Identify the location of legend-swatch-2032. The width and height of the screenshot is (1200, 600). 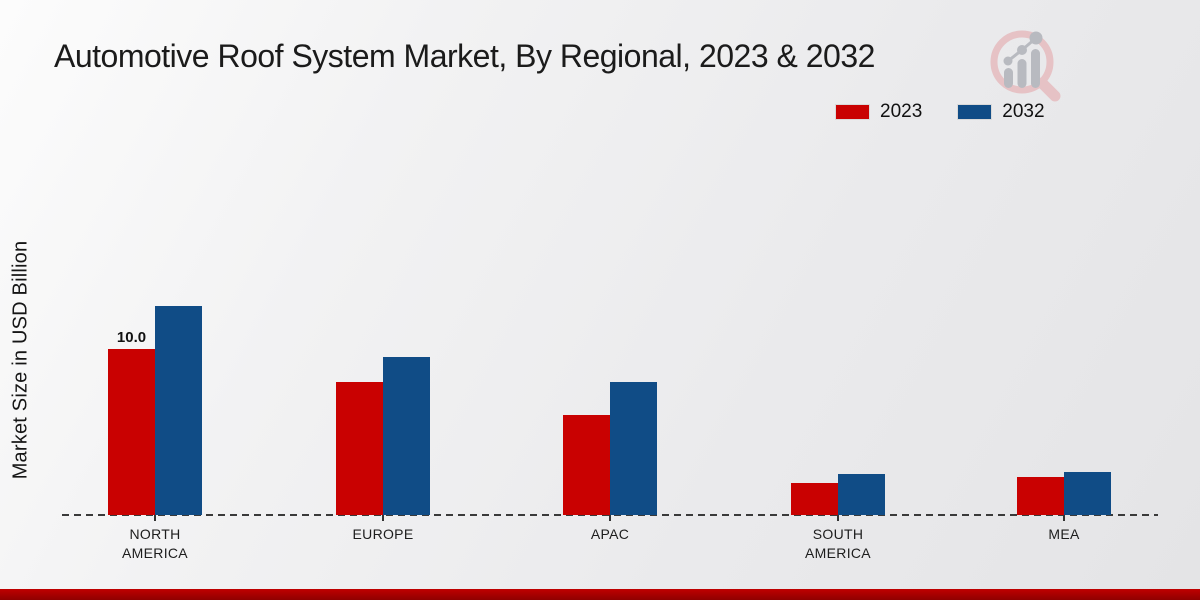
(975, 112).